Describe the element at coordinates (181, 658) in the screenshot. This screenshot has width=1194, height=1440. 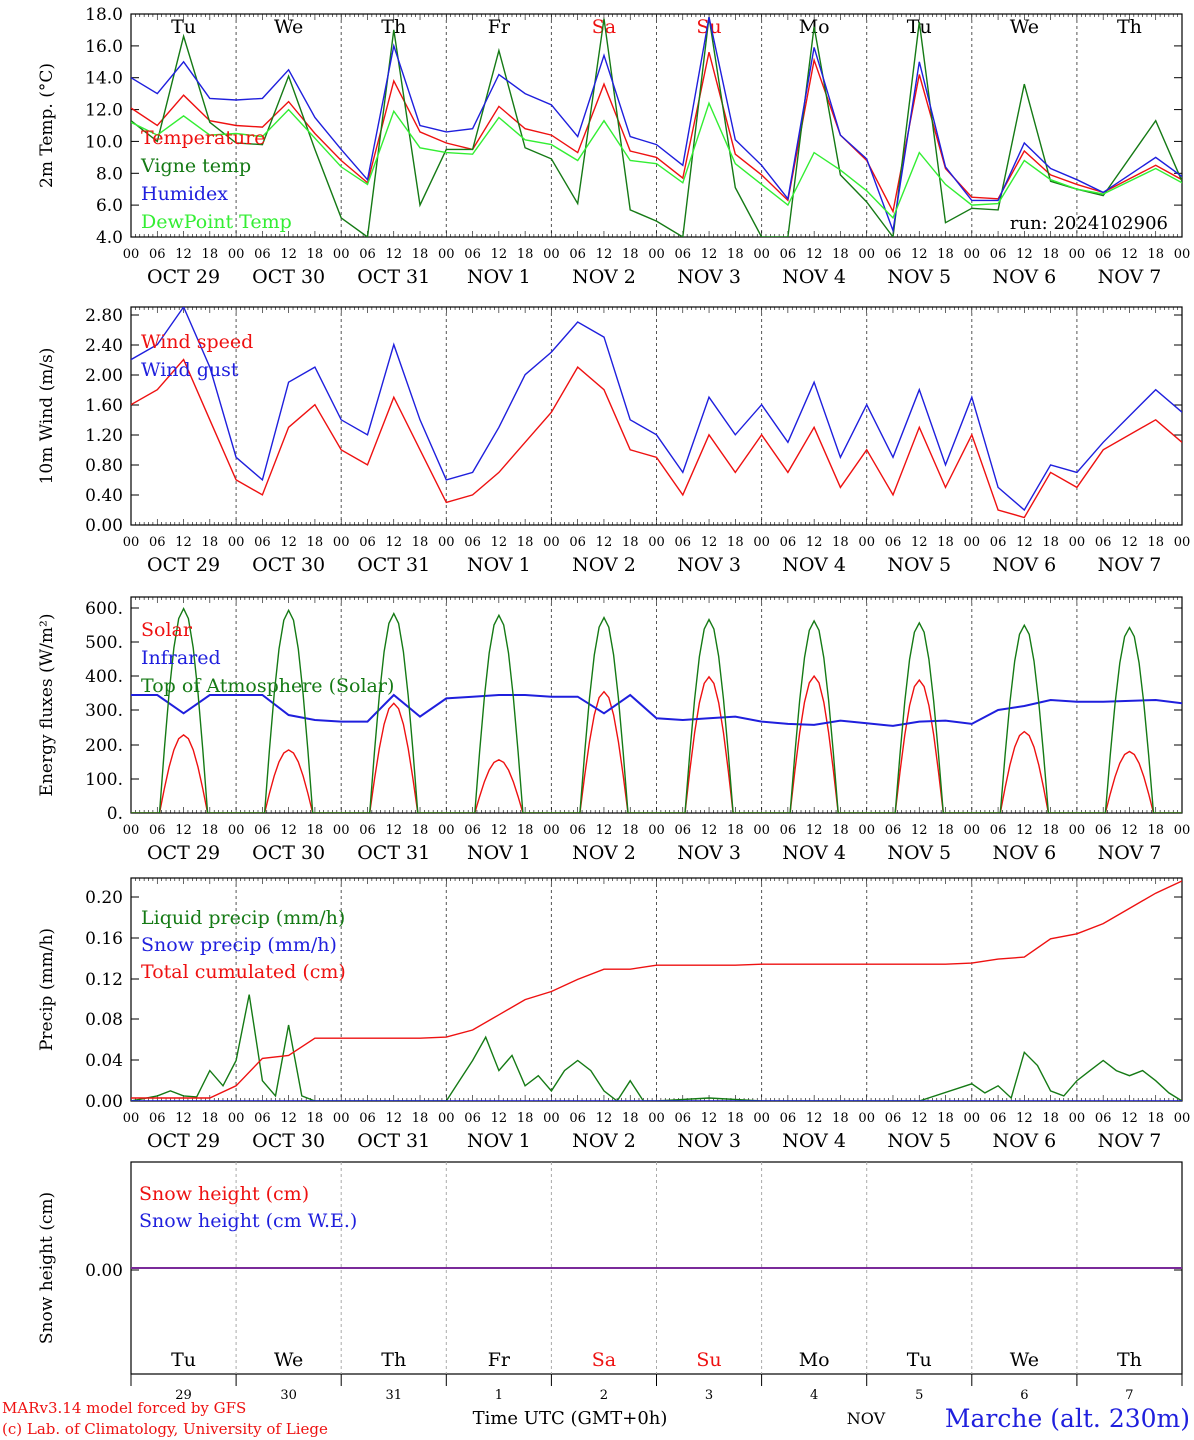
I see `legend-entry: Infrared` at that location.